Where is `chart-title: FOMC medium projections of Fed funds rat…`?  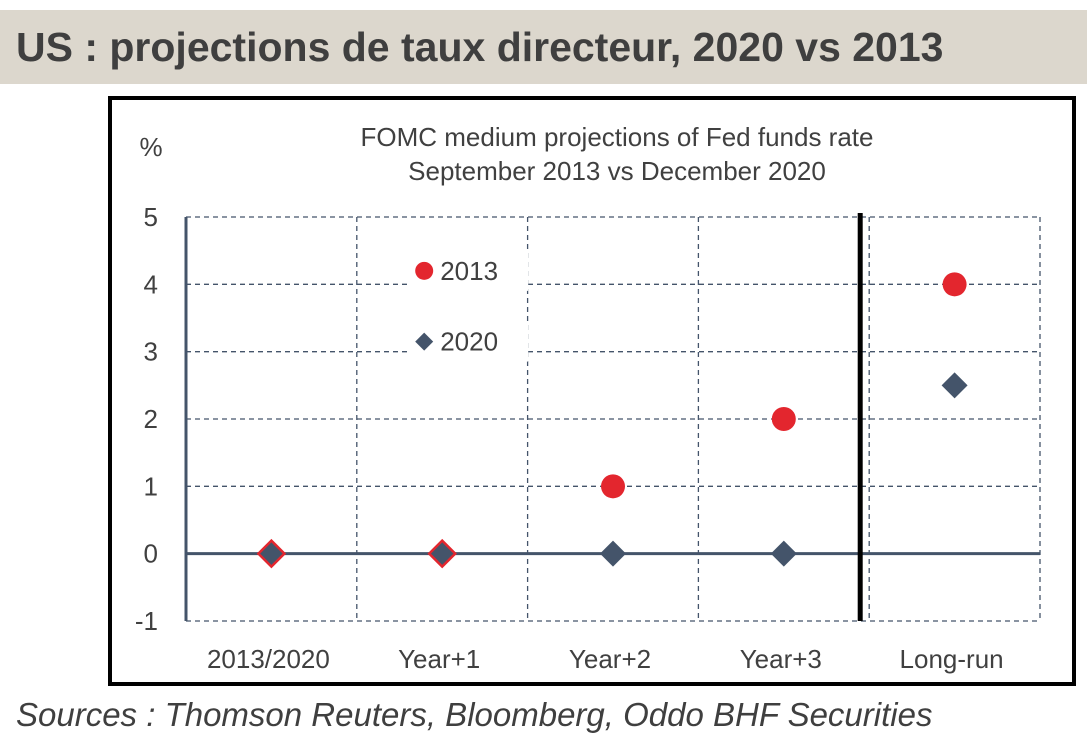 chart-title: FOMC medium projections of Fed funds rat… is located at coordinates (617, 137).